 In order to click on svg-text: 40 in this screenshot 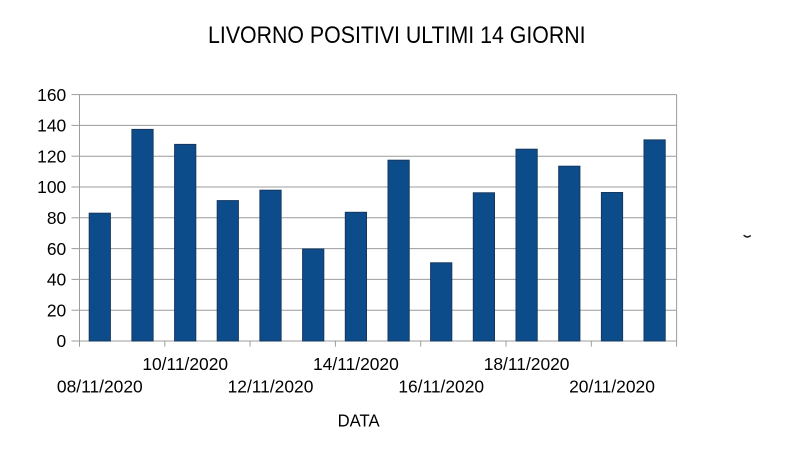, I will do `click(56, 280)`.